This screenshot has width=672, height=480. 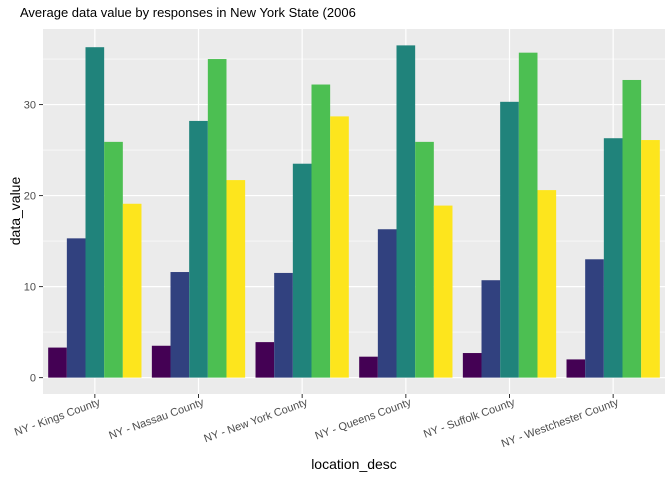 What do you see at coordinates (156, 419) in the screenshot?
I see `x-tick-label: NY - Nassau County` at bounding box center [156, 419].